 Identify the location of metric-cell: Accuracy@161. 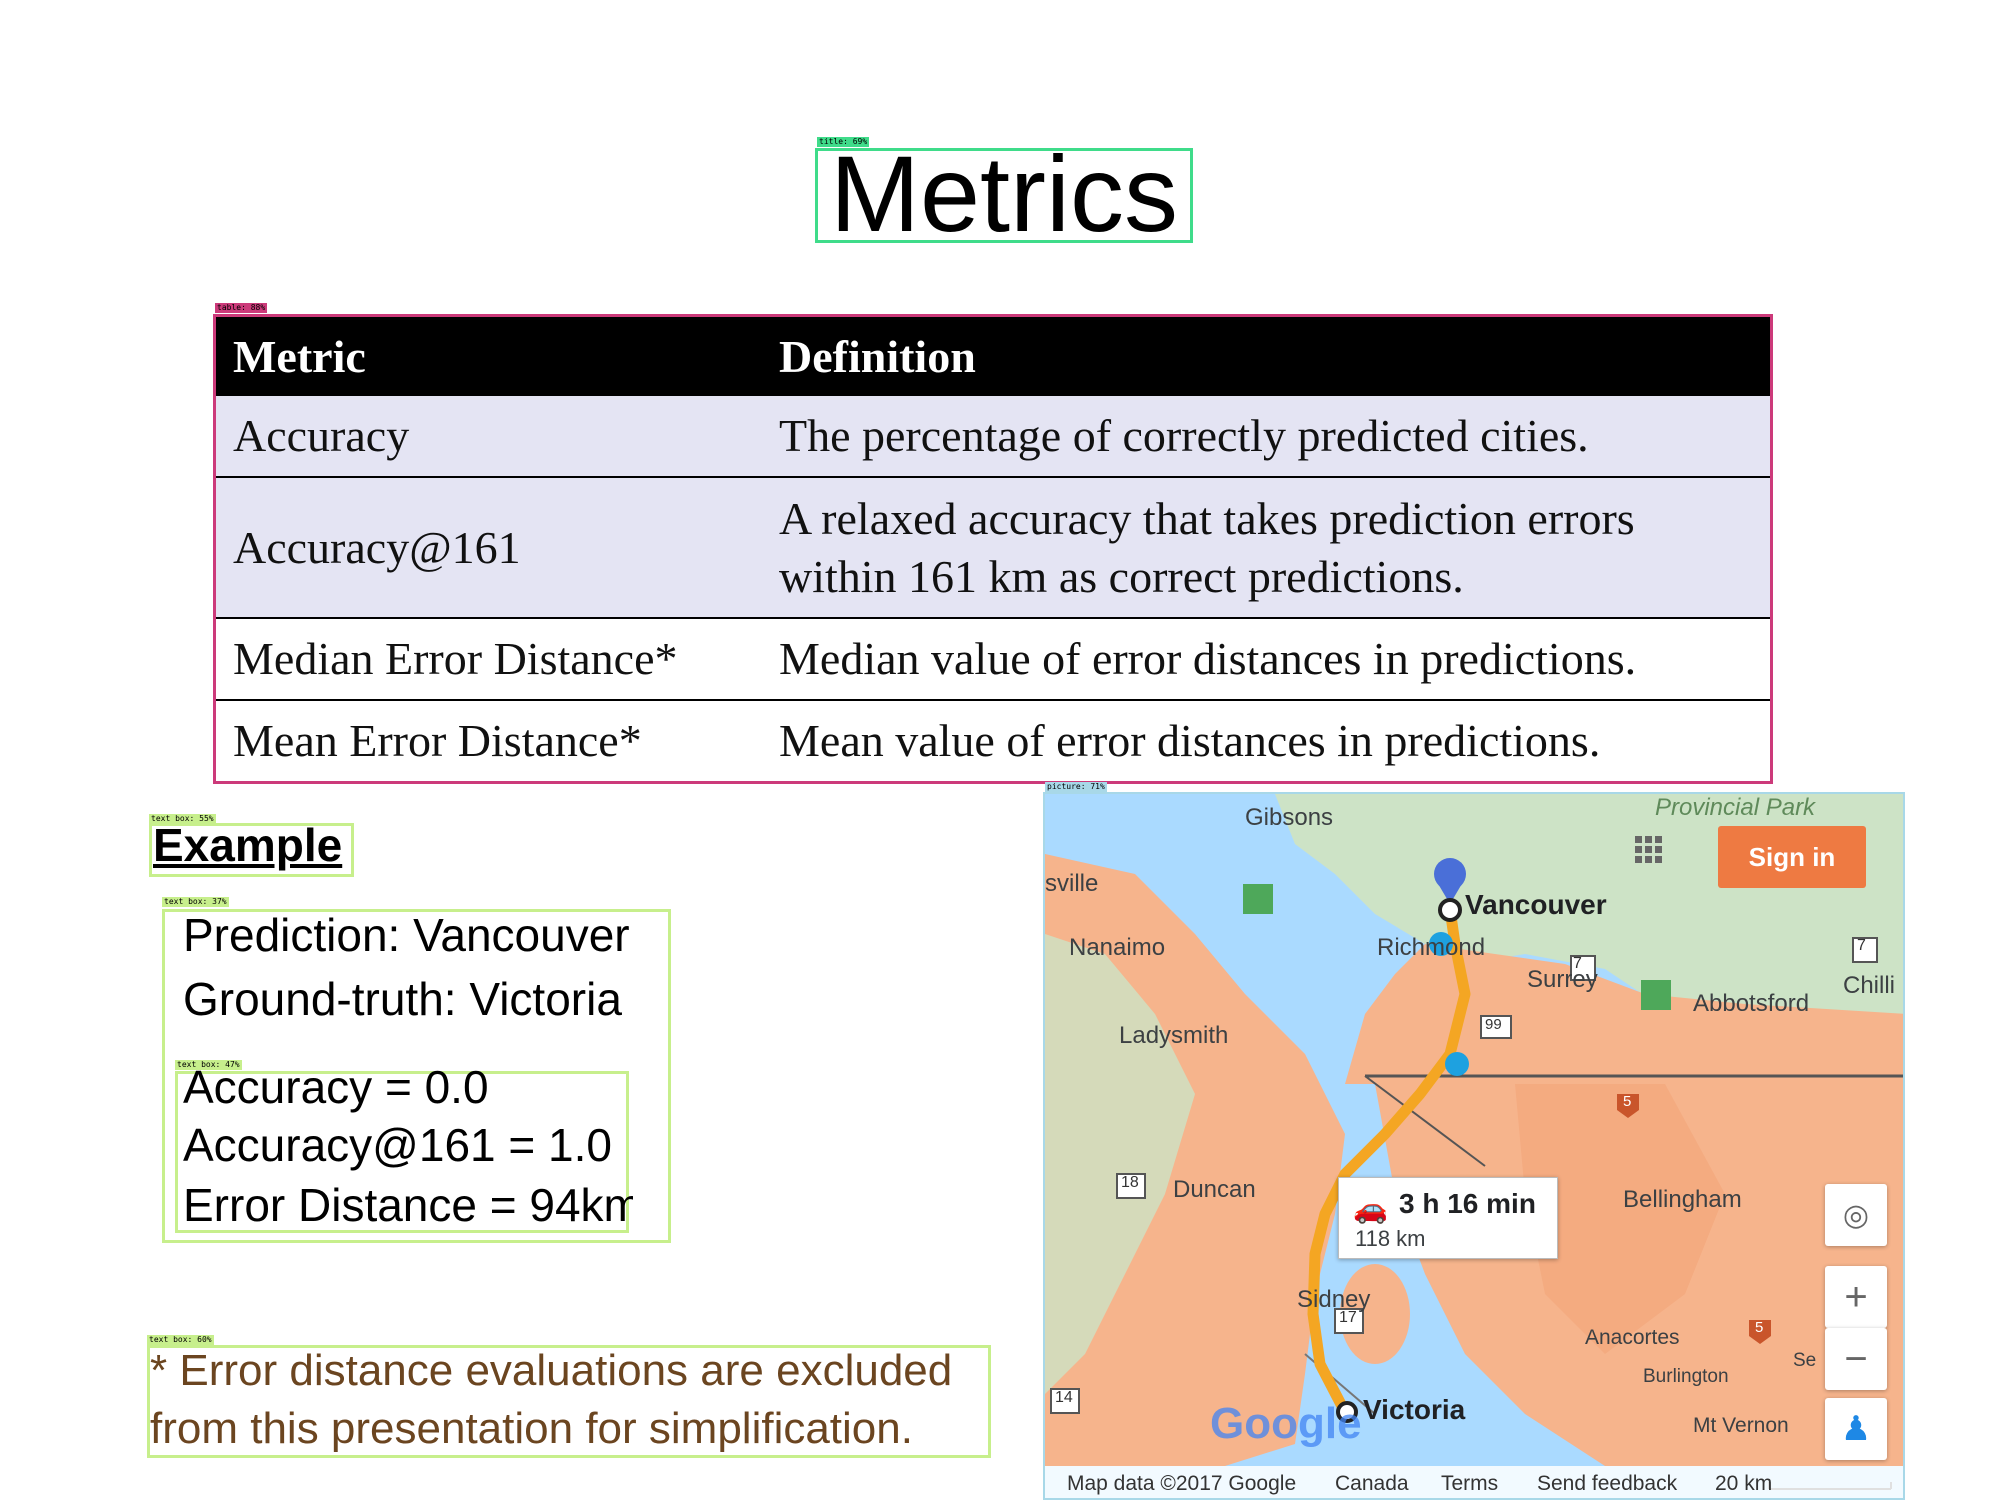
(489, 547).